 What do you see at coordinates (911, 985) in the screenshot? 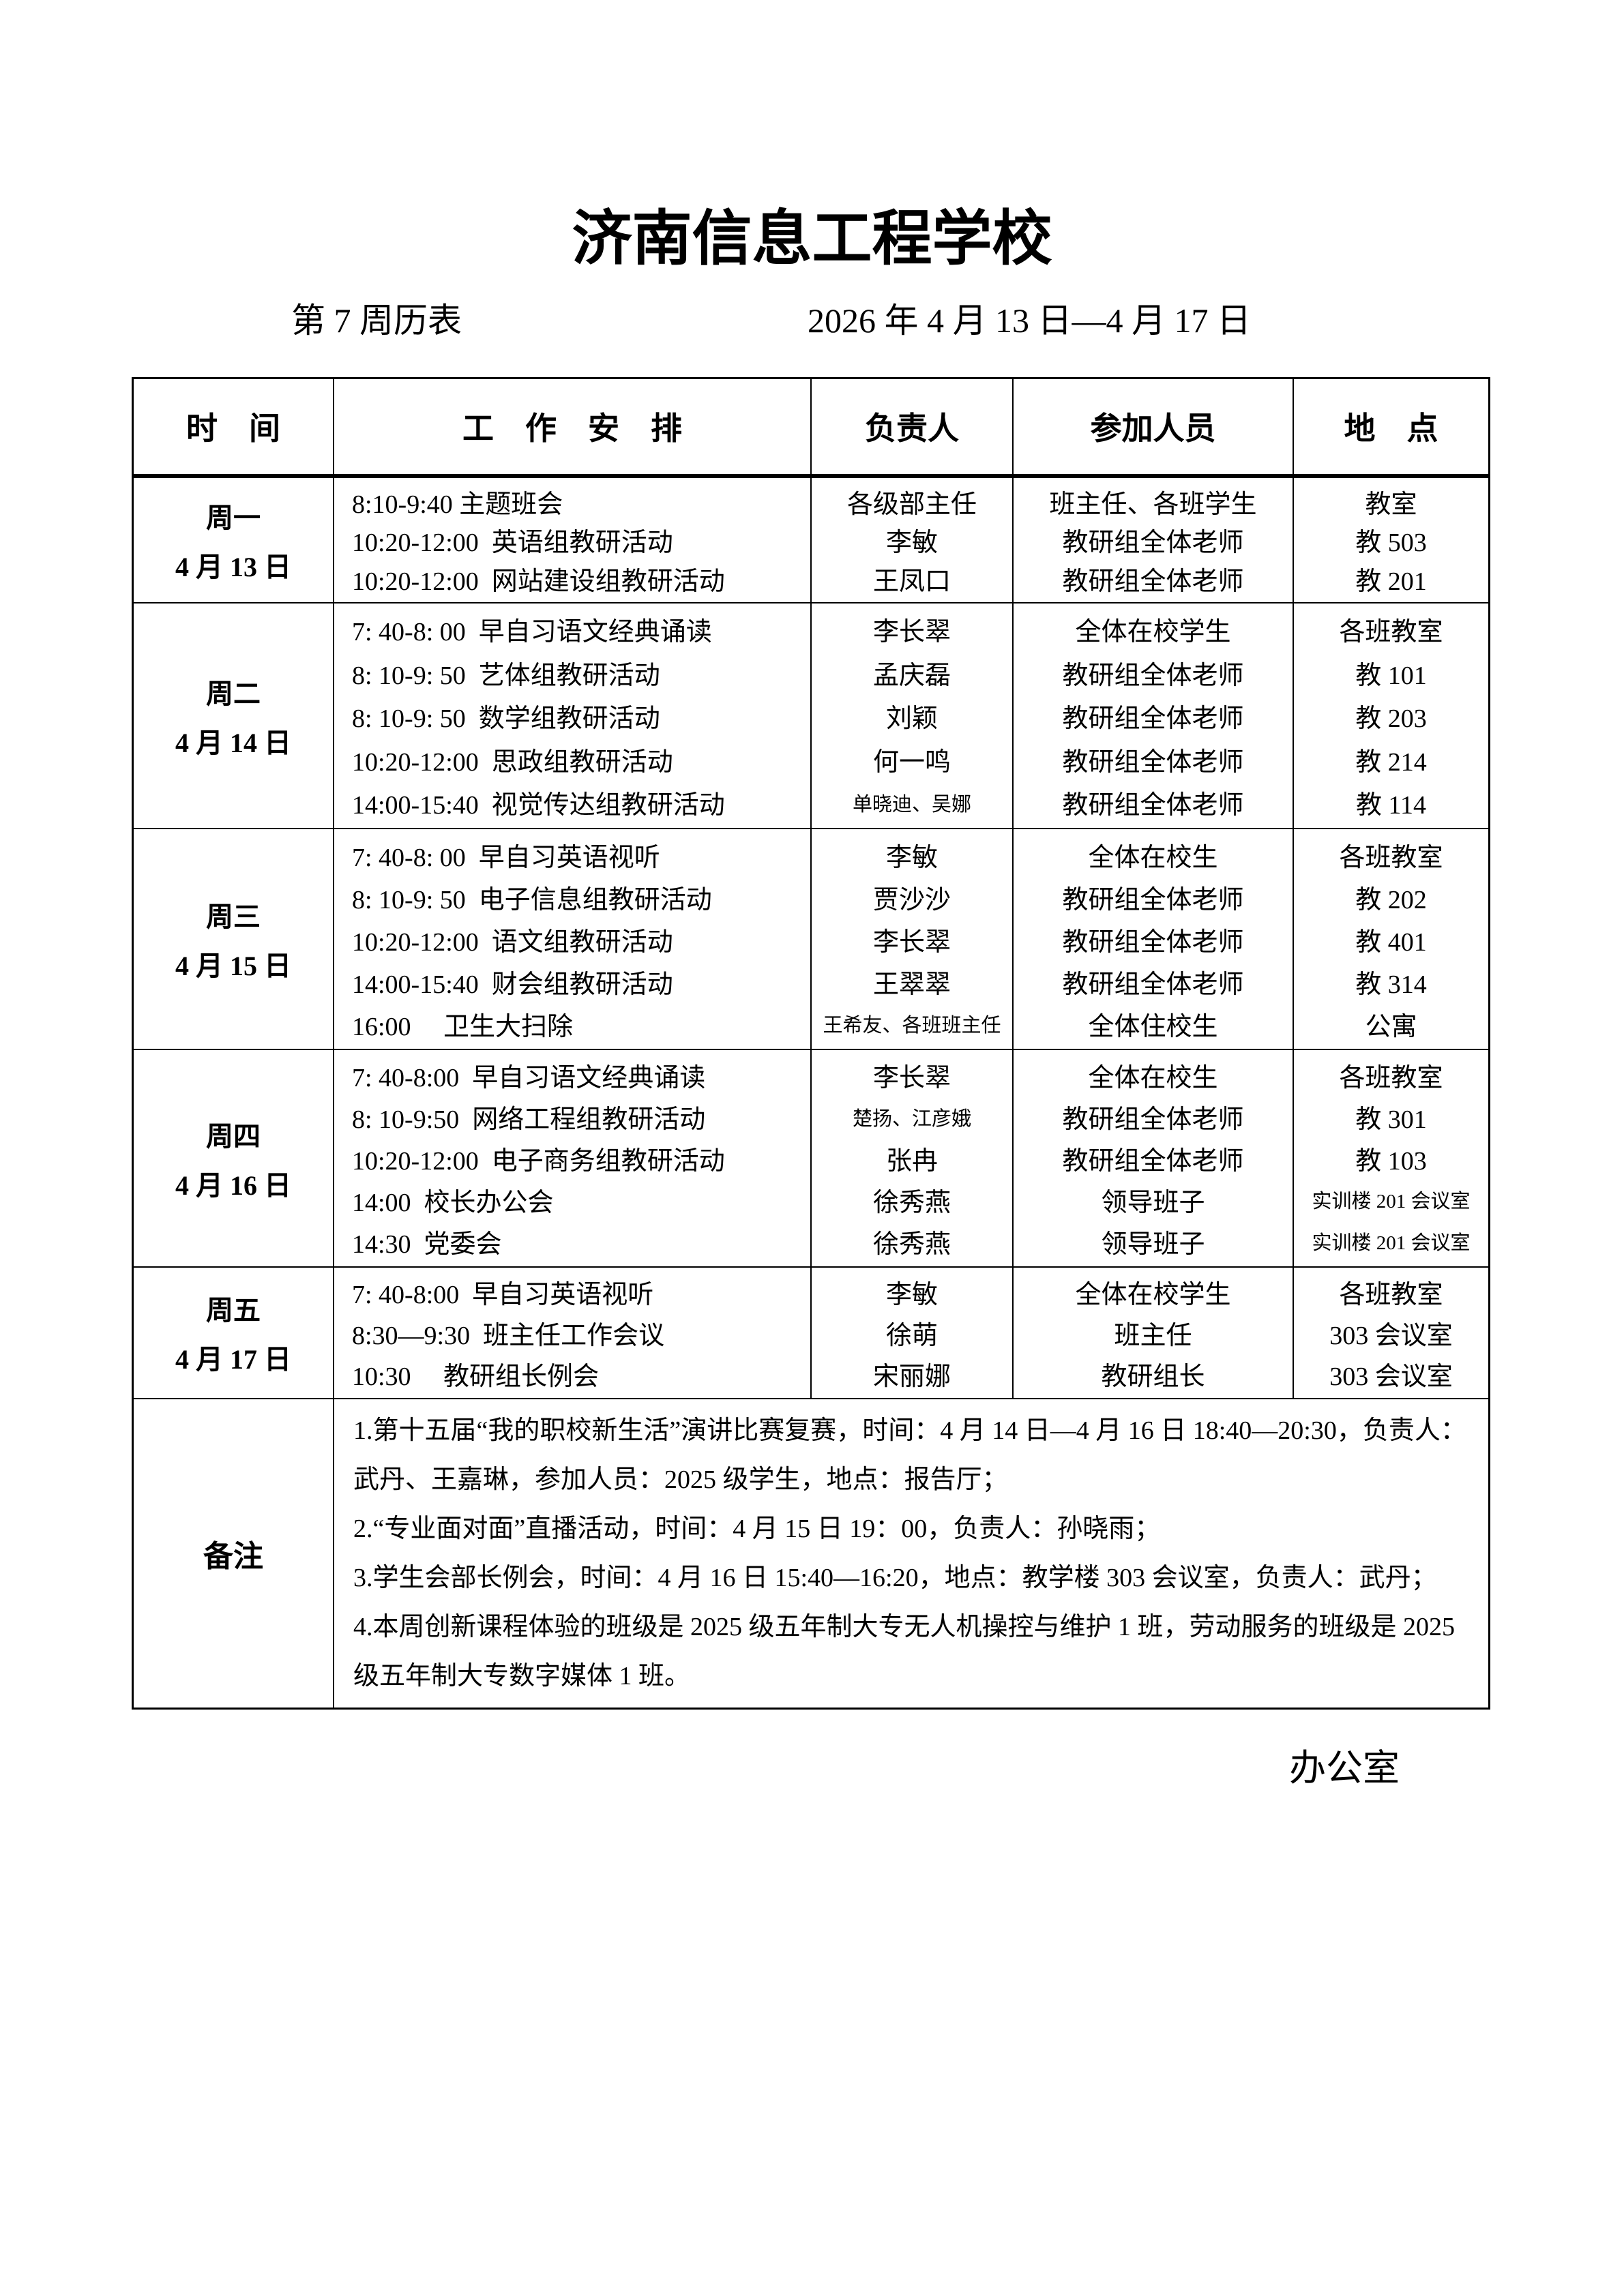
I see `leader-name: 王翠翠` at bounding box center [911, 985].